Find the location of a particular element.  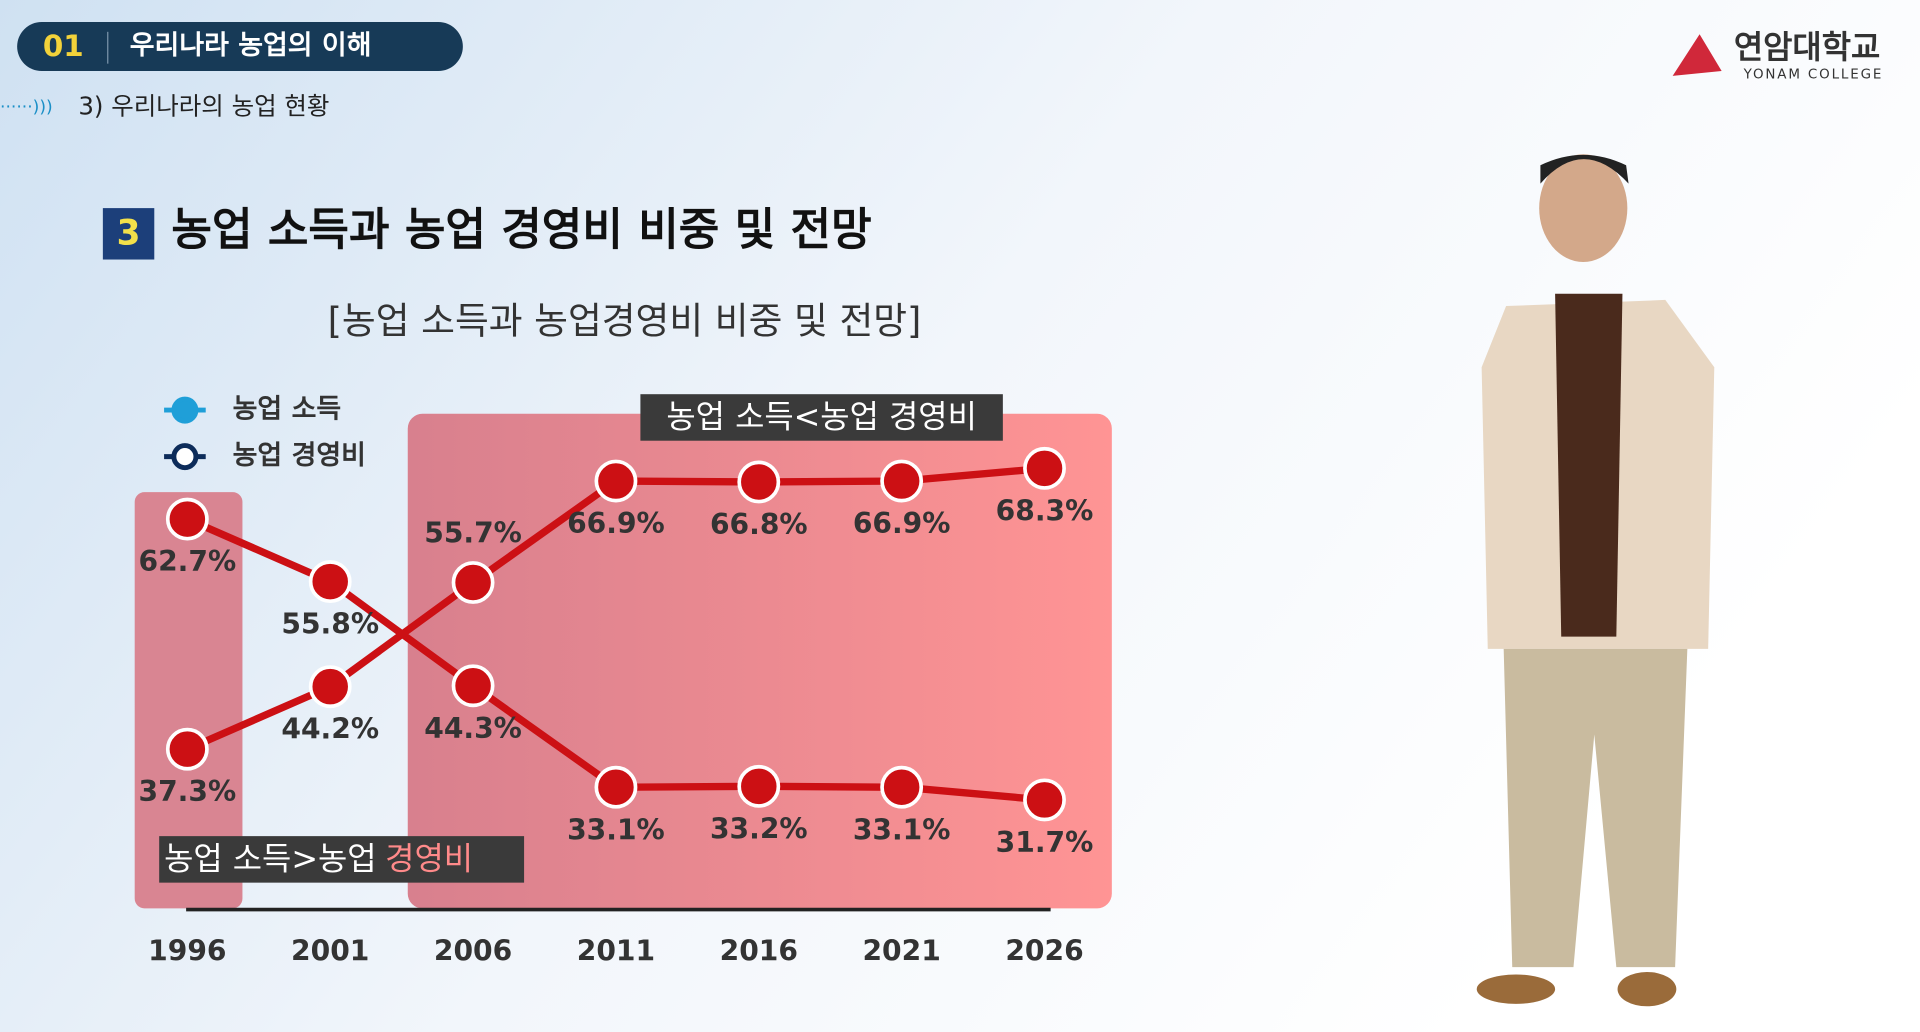

header-number: 01 is located at coordinates (63, 46).